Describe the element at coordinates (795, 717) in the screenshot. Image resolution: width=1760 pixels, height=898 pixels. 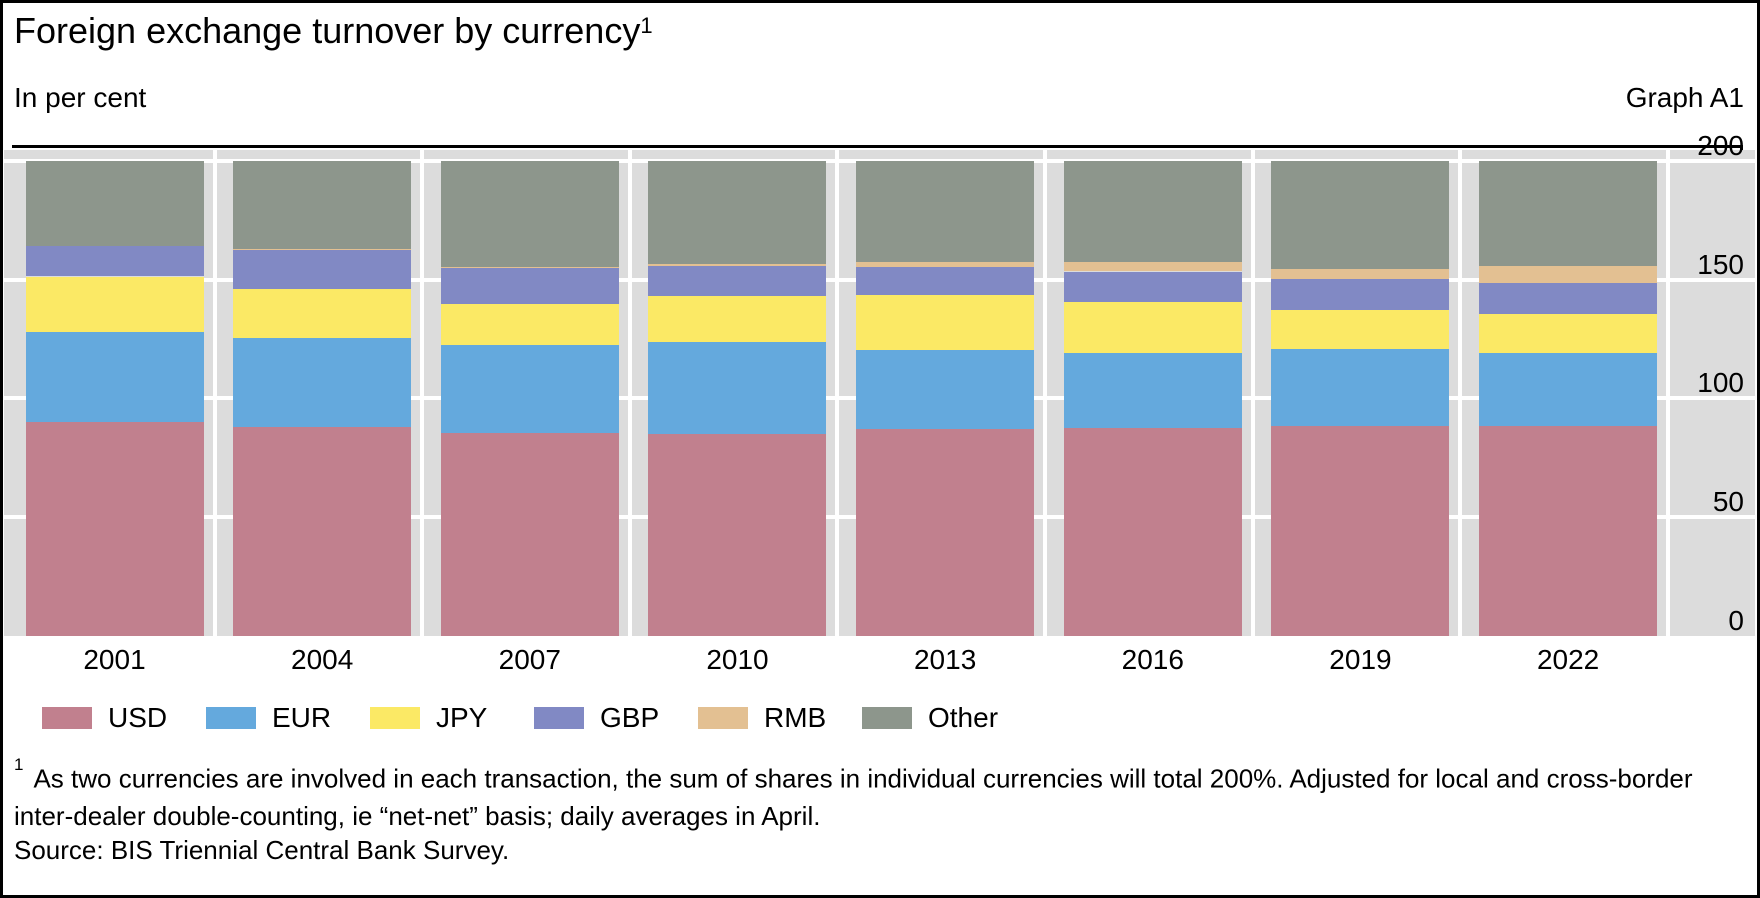
I see `legend-label-rmb: RMB` at that location.